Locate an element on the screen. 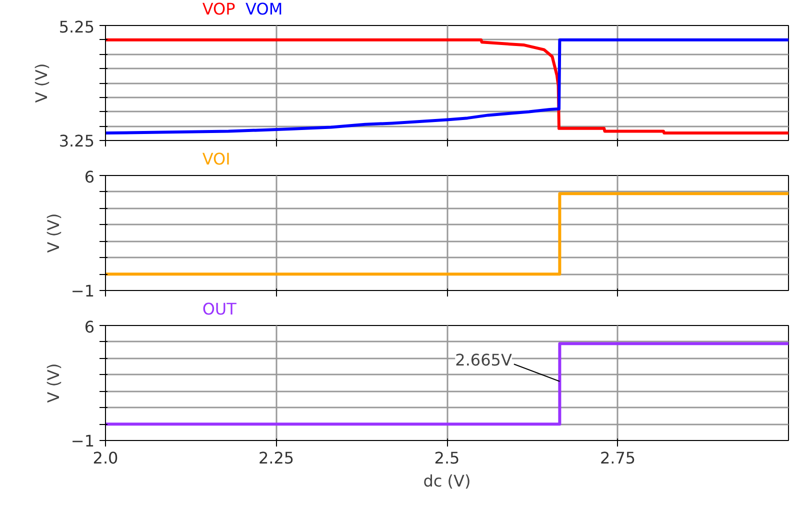  x-tick-label: 2.0 is located at coordinates (105, 458).